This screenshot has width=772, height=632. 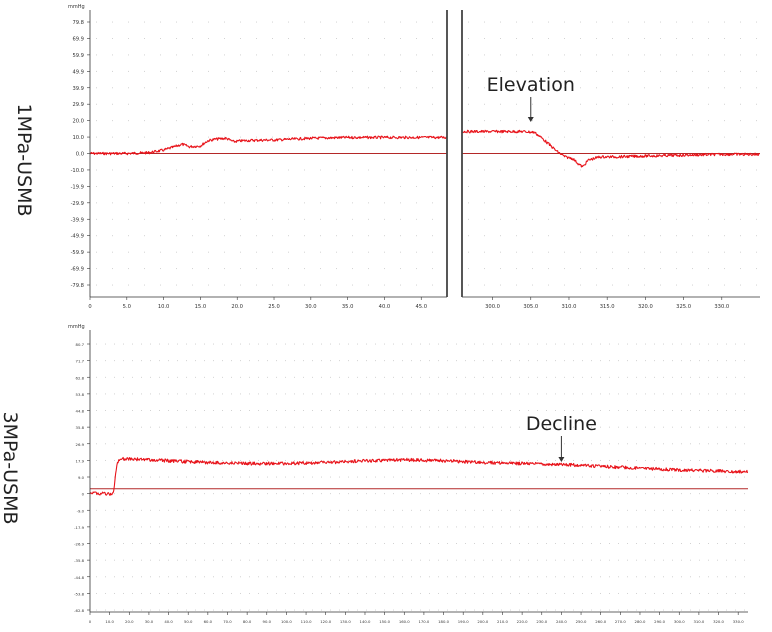 What do you see at coordinates (80, 444) in the screenshot?
I see `y-tick-label: 26.9` at bounding box center [80, 444].